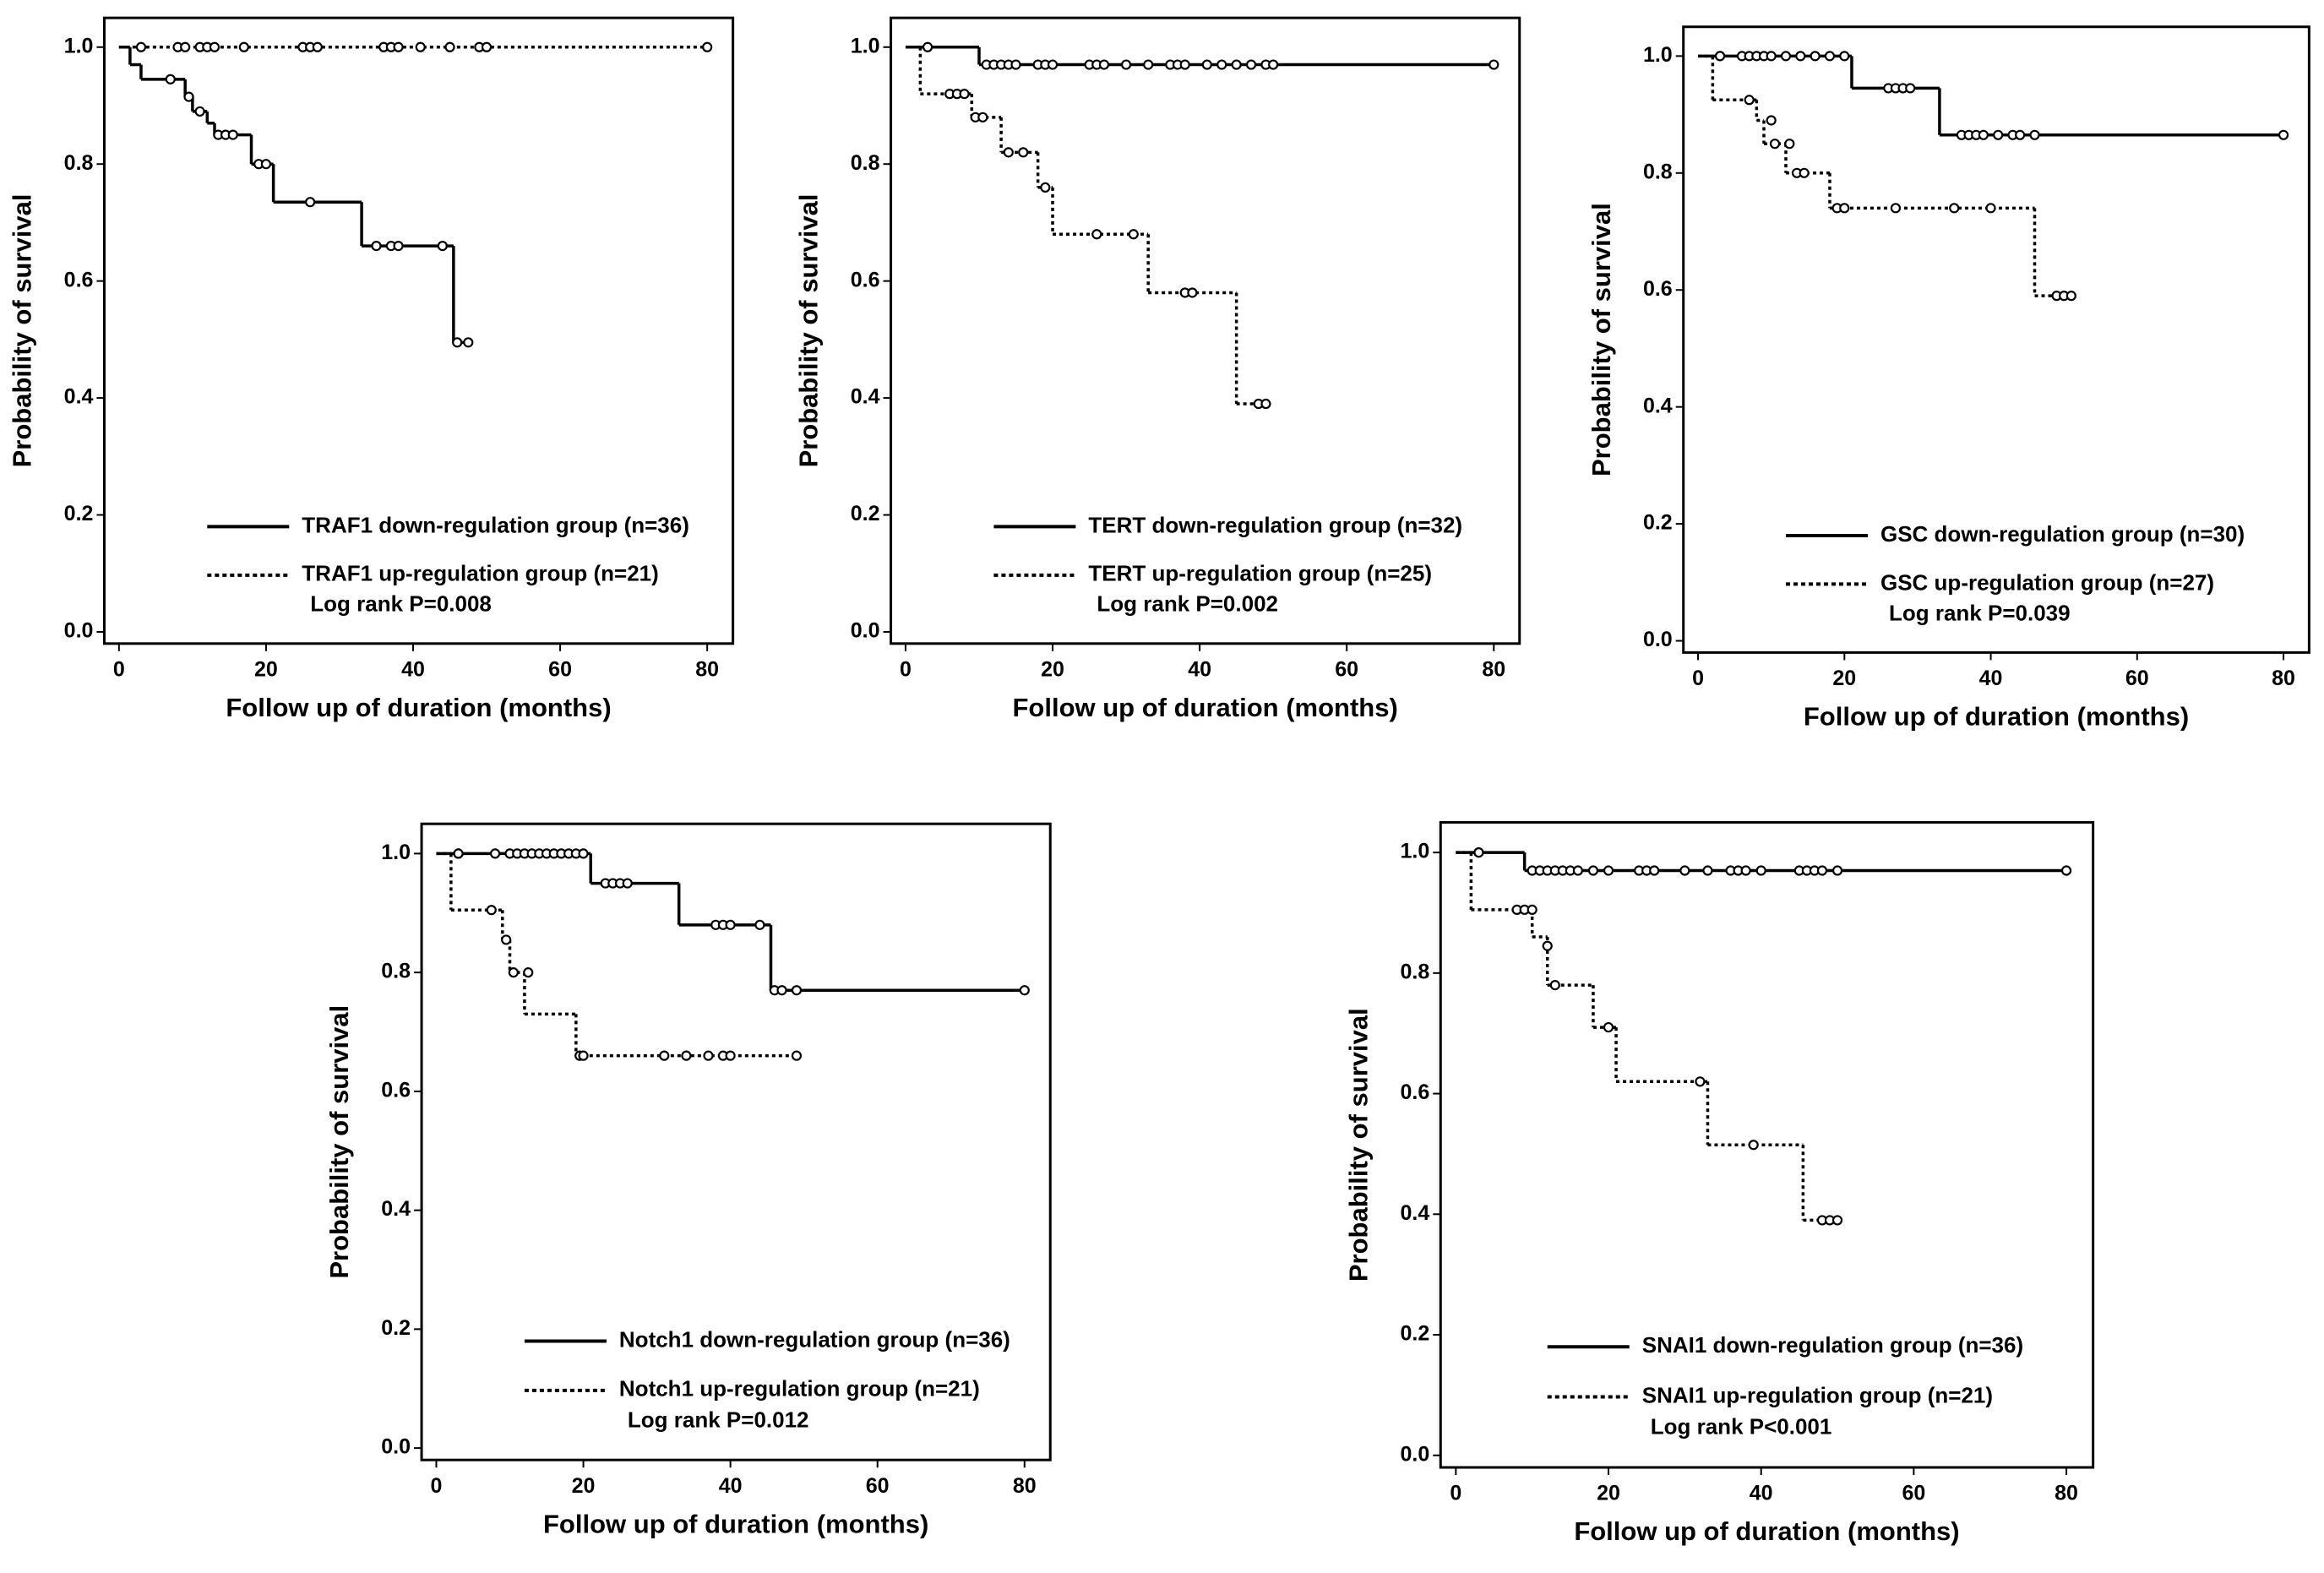  What do you see at coordinates (718, 1419) in the screenshot?
I see `annotation: Log rank P=0.012` at bounding box center [718, 1419].